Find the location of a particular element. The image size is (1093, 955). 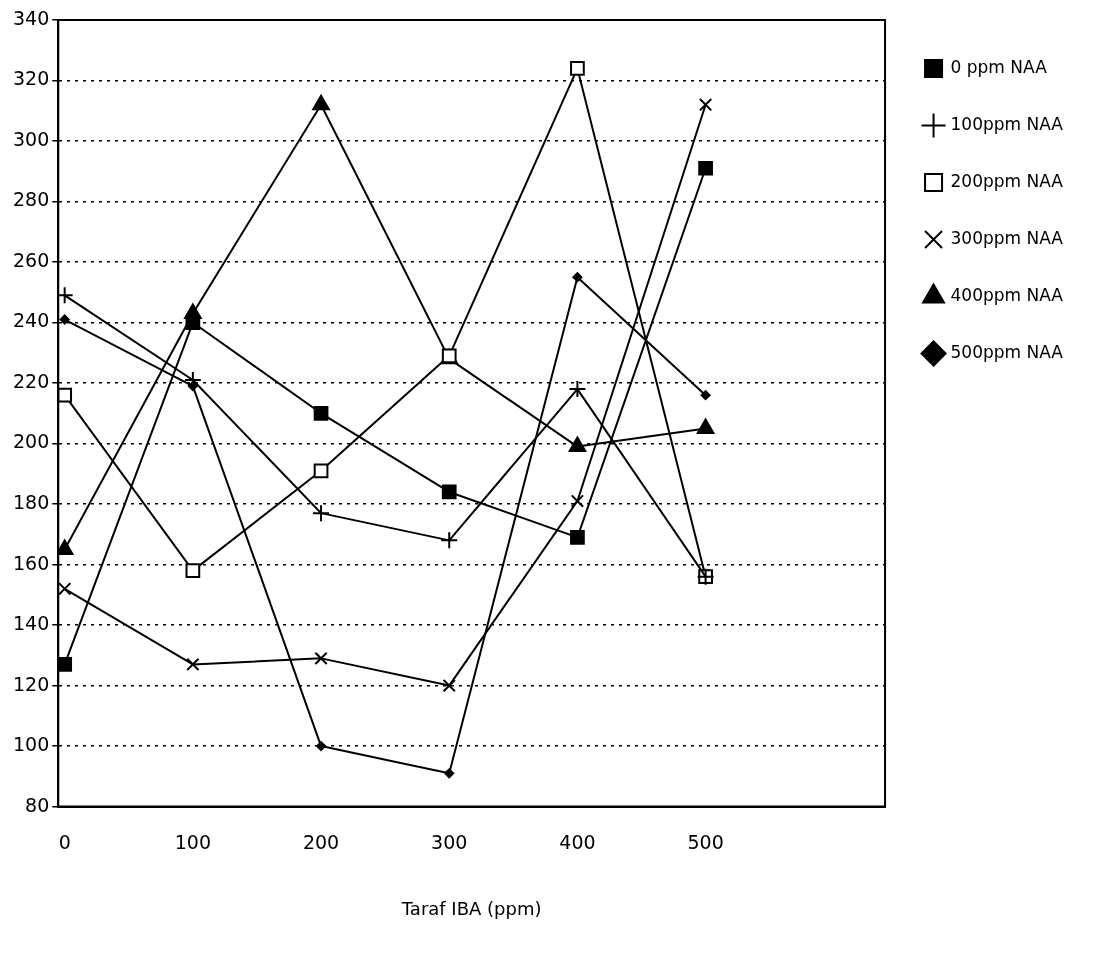

y-tick-label: 120 is located at coordinates (31, 683).